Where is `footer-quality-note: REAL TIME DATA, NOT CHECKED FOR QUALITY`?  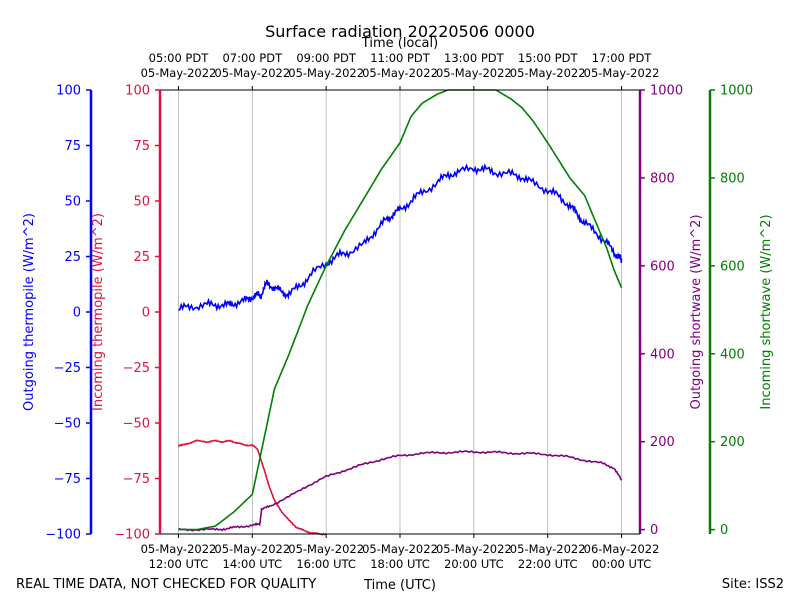 footer-quality-note: REAL TIME DATA, NOT CHECKED FOR QUALITY is located at coordinates (166, 584).